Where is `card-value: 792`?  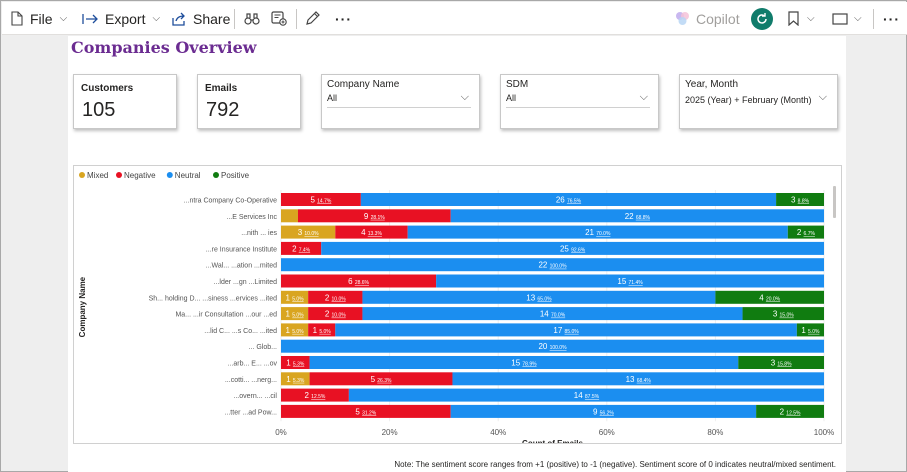 card-value: 792 is located at coordinates (223, 110).